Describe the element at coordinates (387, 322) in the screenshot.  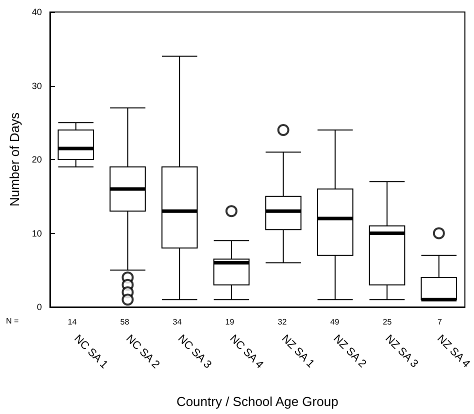
I see `text: 25` at that location.